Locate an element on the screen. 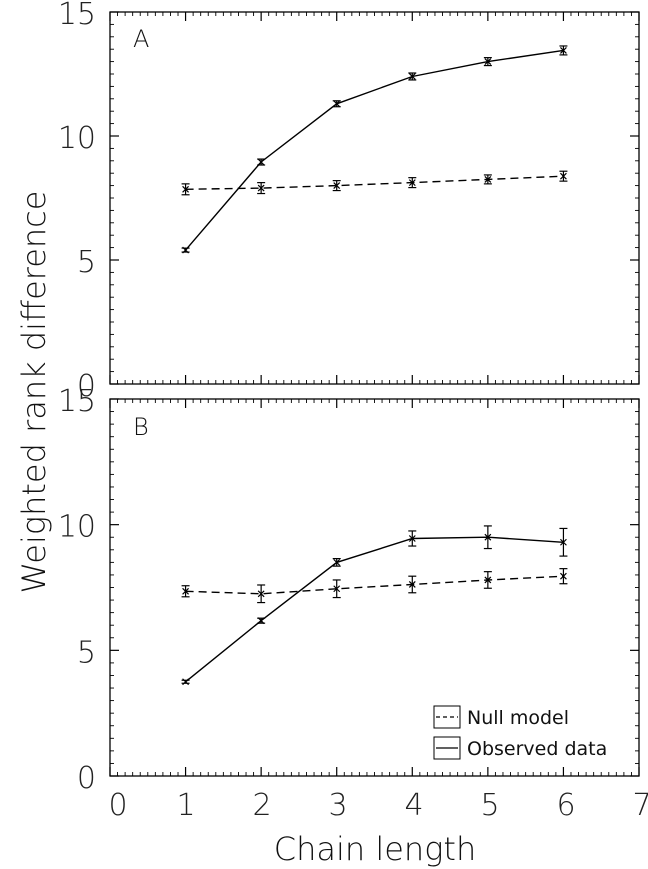 The image size is (648, 869). x-axis-title: Chain length is located at coordinates (375, 849).